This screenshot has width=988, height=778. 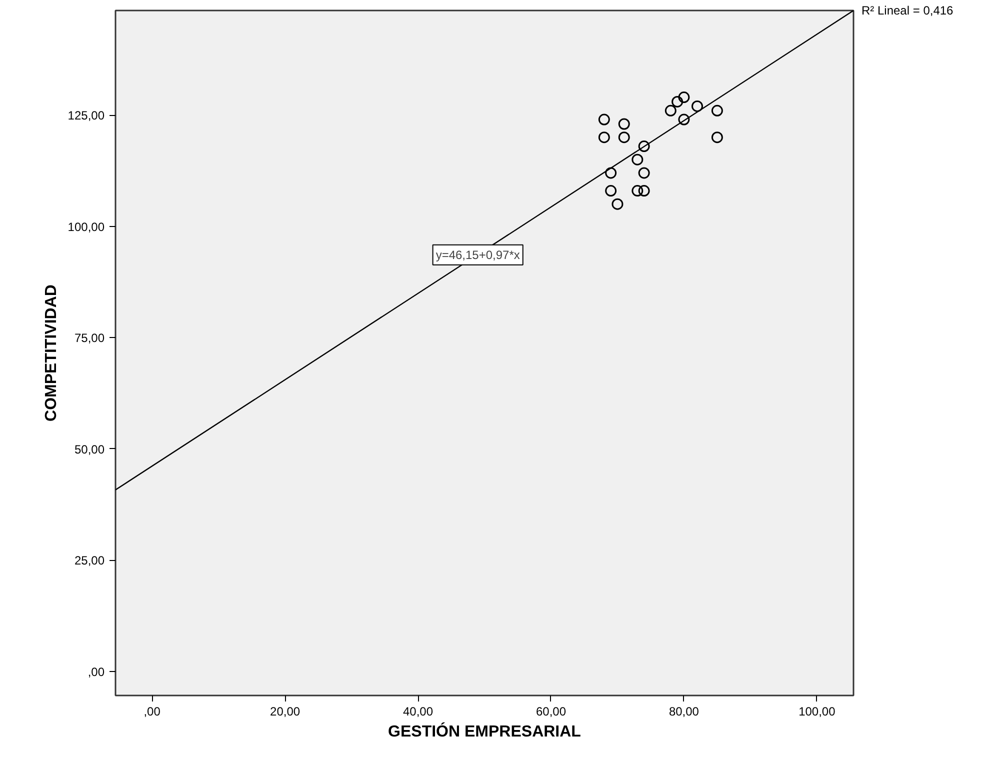 What do you see at coordinates (485, 731) in the screenshot?
I see `x-axis-title: GESTIÓN EMPRESARIAL` at bounding box center [485, 731].